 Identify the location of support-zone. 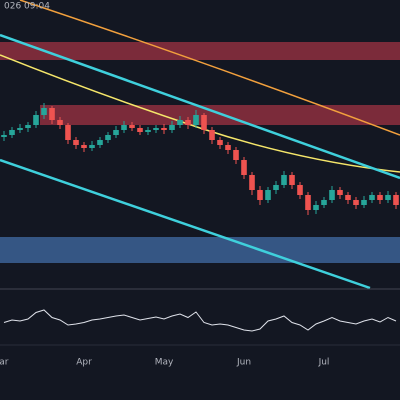
(200, 250).